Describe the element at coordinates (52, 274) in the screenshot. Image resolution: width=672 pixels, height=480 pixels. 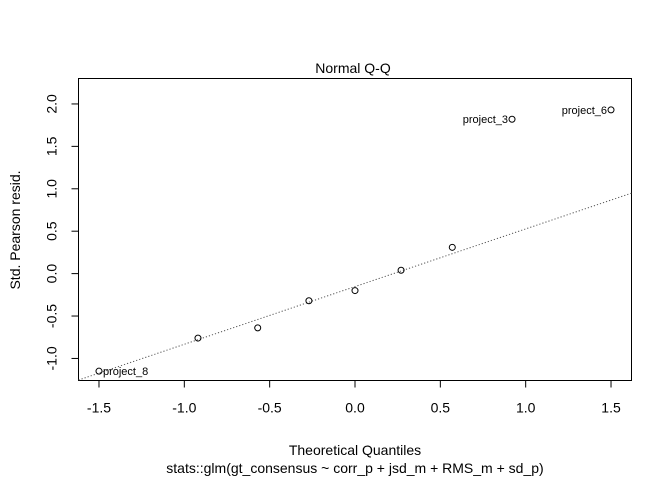
I see `y-tick-label: 0.0` at that location.